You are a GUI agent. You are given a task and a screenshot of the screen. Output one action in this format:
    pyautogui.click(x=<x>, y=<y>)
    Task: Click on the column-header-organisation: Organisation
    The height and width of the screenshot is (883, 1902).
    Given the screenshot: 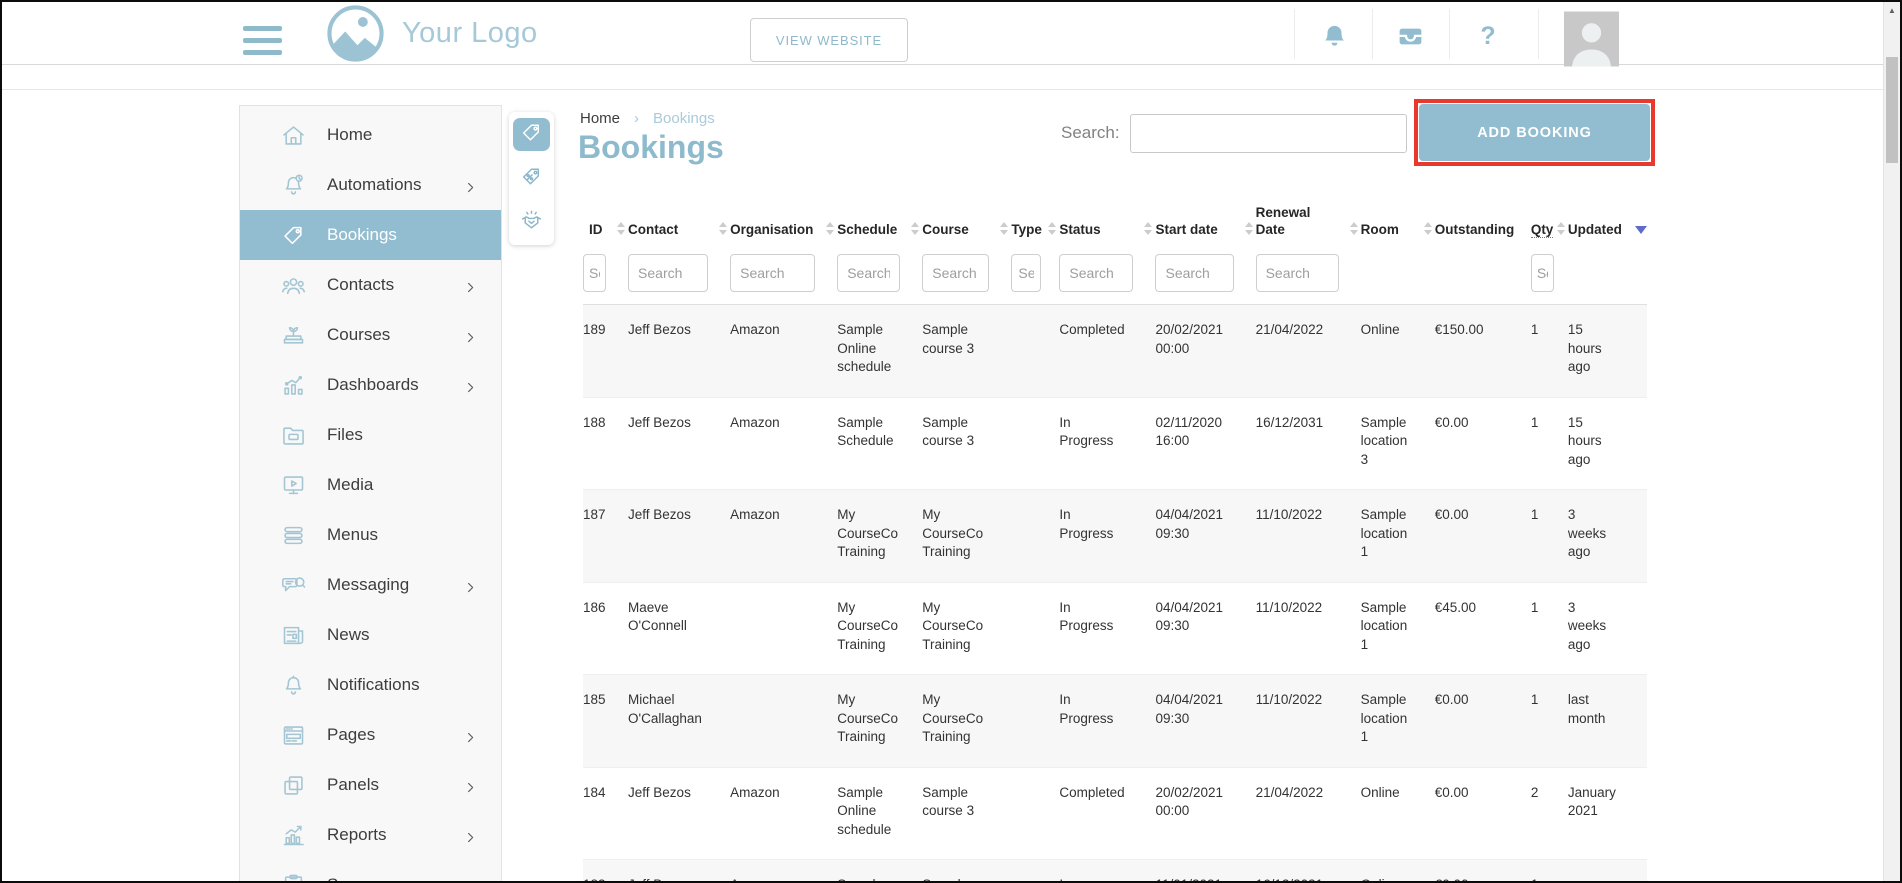 What is the action you would take?
    pyautogui.click(x=783, y=223)
    